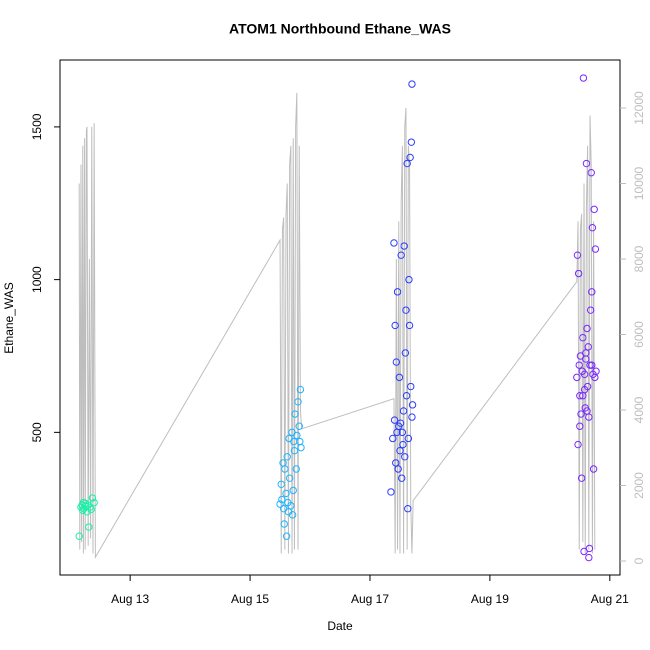  Describe the element at coordinates (9, 318) in the screenshot. I see `y-axis-label: Ethane_WAS` at that location.